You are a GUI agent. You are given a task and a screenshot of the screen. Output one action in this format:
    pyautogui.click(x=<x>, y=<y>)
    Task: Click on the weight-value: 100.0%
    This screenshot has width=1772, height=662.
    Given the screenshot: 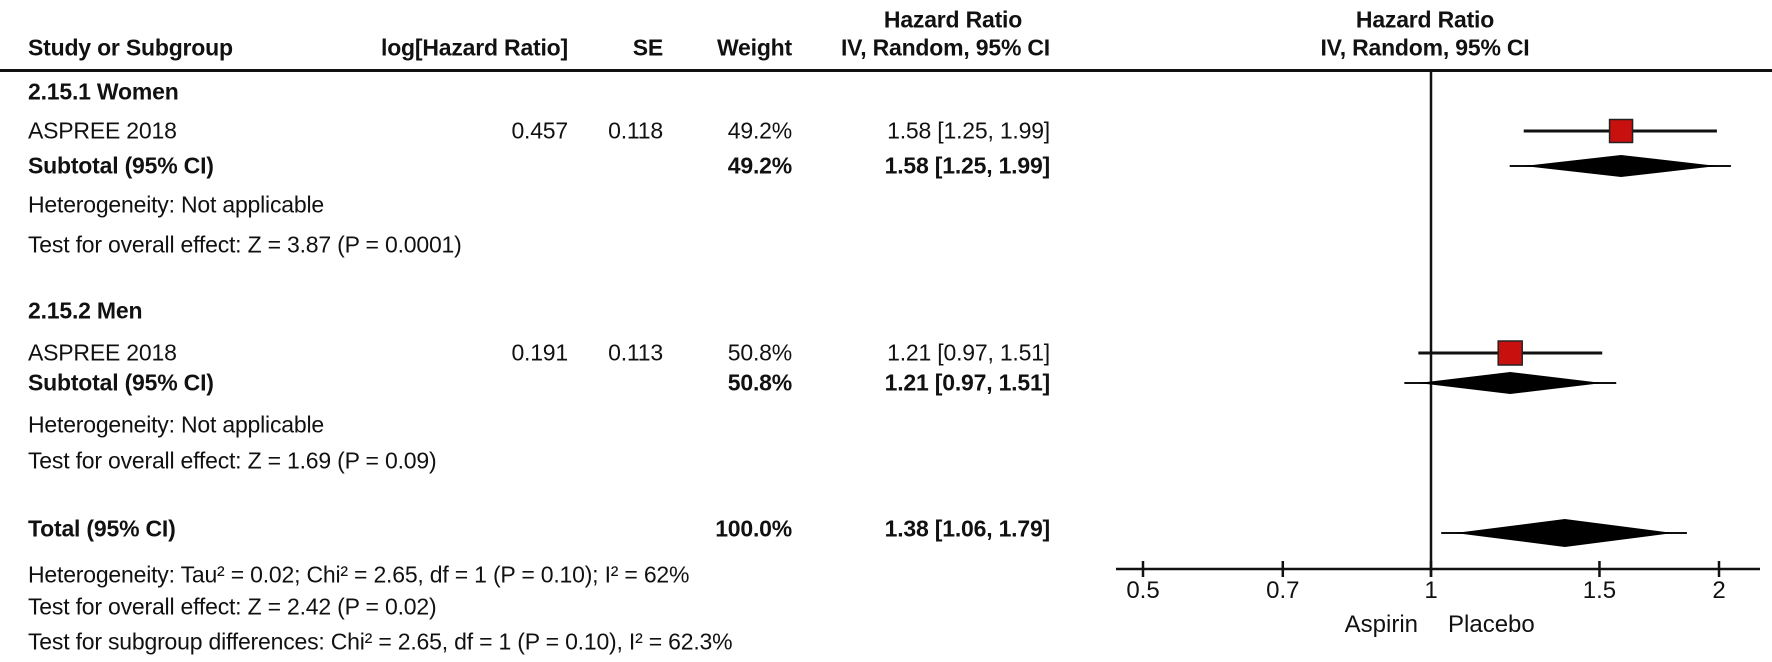 What is the action you would take?
    pyautogui.click(x=753, y=528)
    